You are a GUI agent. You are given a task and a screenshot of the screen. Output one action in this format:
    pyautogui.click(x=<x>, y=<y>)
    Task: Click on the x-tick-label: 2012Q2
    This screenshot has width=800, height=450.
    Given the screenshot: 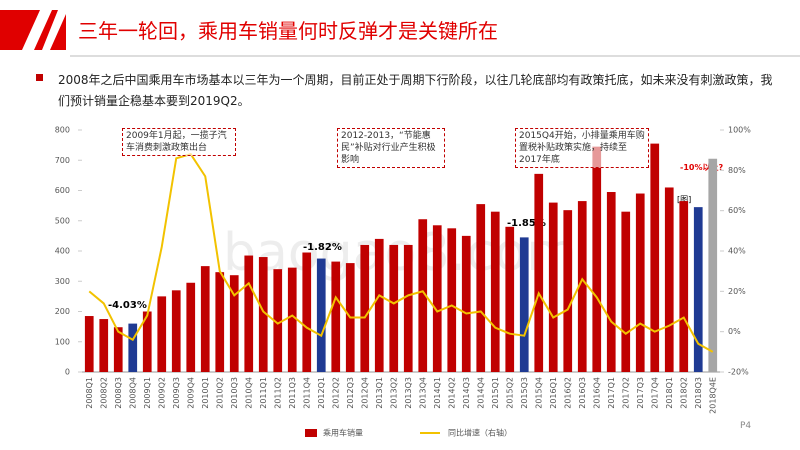 What is the action you would take?
    pyautogui.click(x=335, y=393)
    